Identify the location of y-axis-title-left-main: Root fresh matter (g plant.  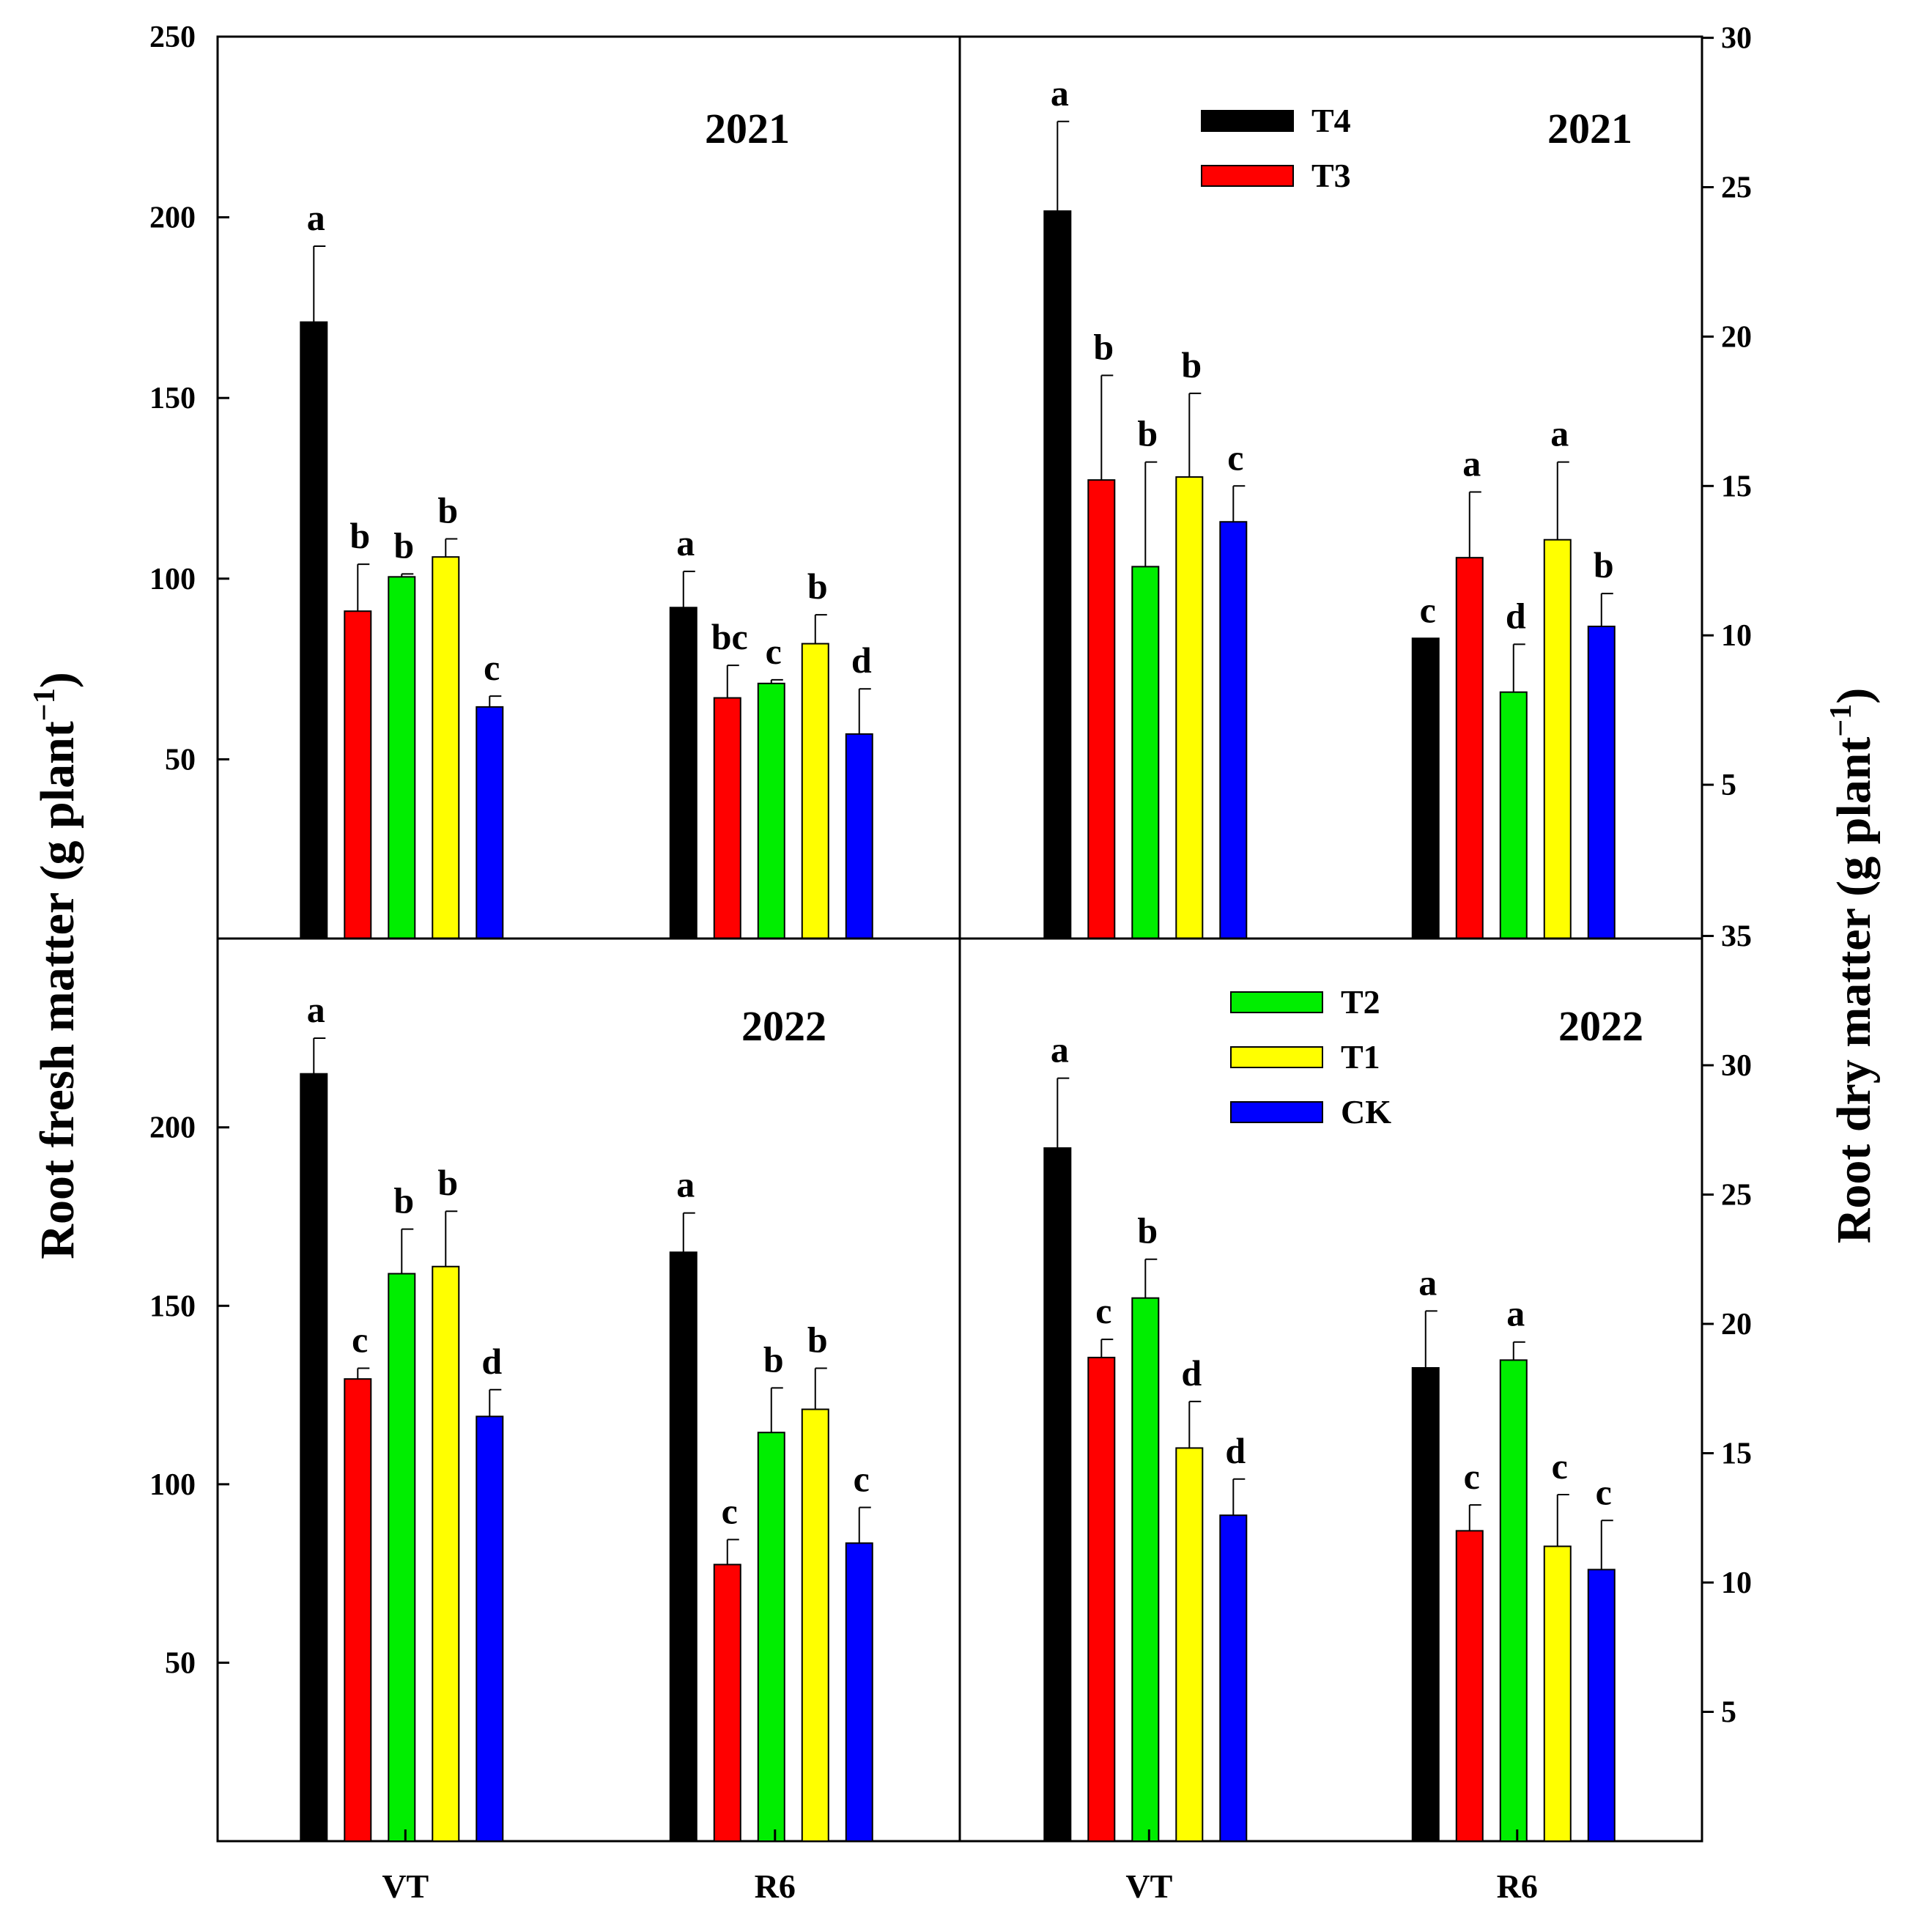
(57, 990).